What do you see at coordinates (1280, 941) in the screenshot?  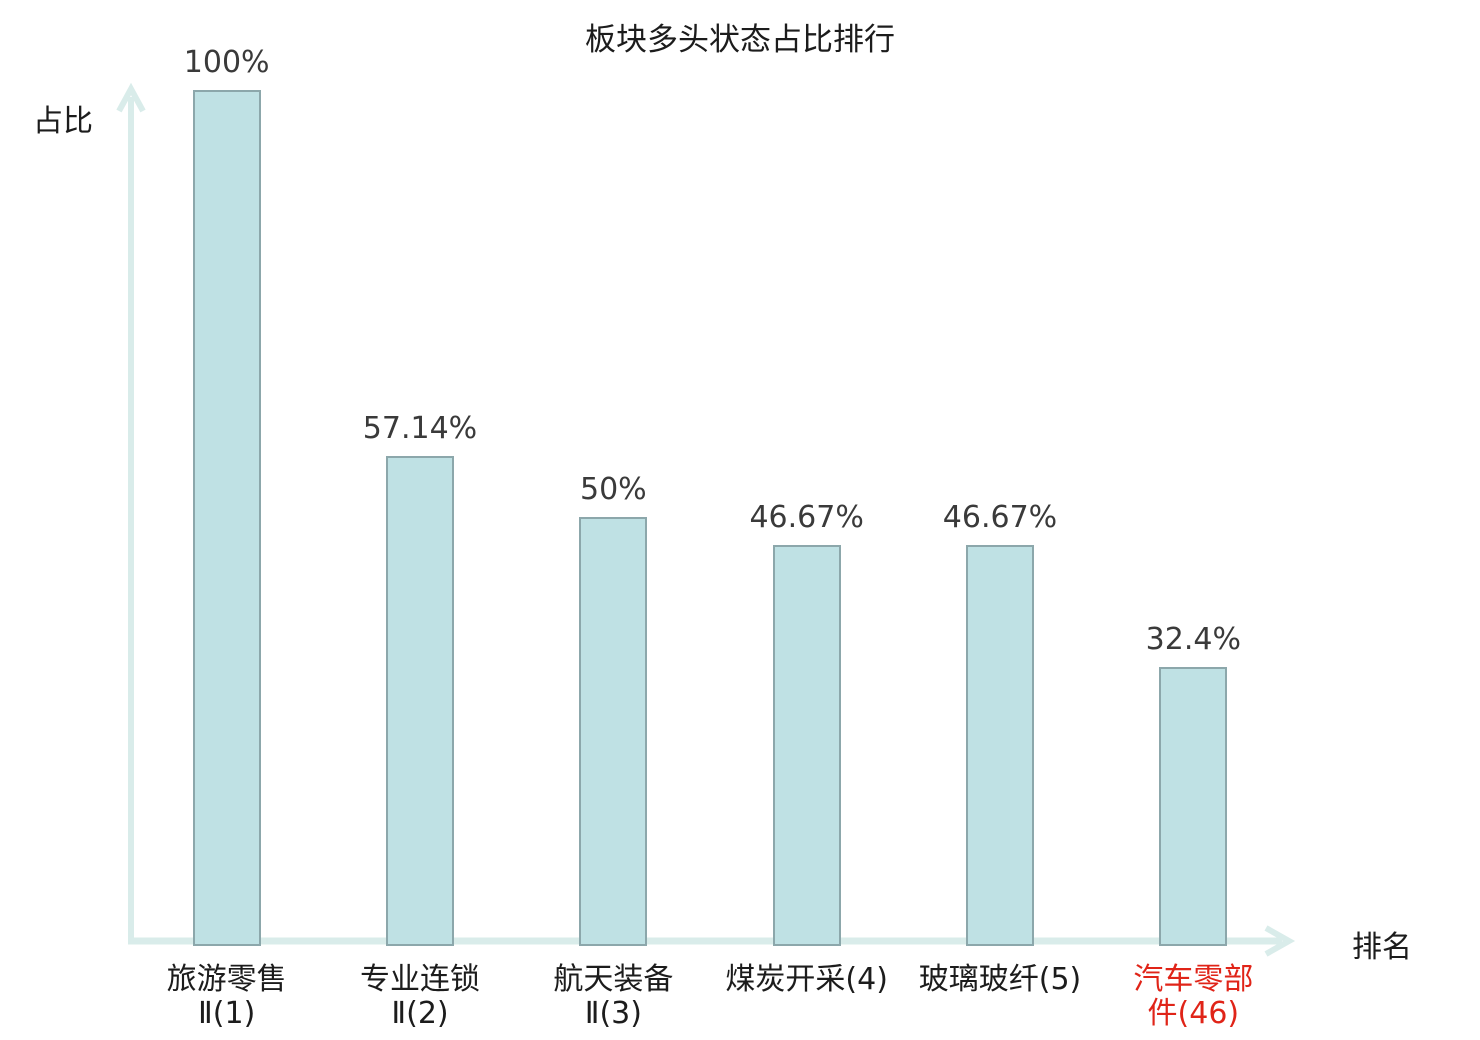 I see `x-axis-arrow-icon` at bounding box center [1280, 941].